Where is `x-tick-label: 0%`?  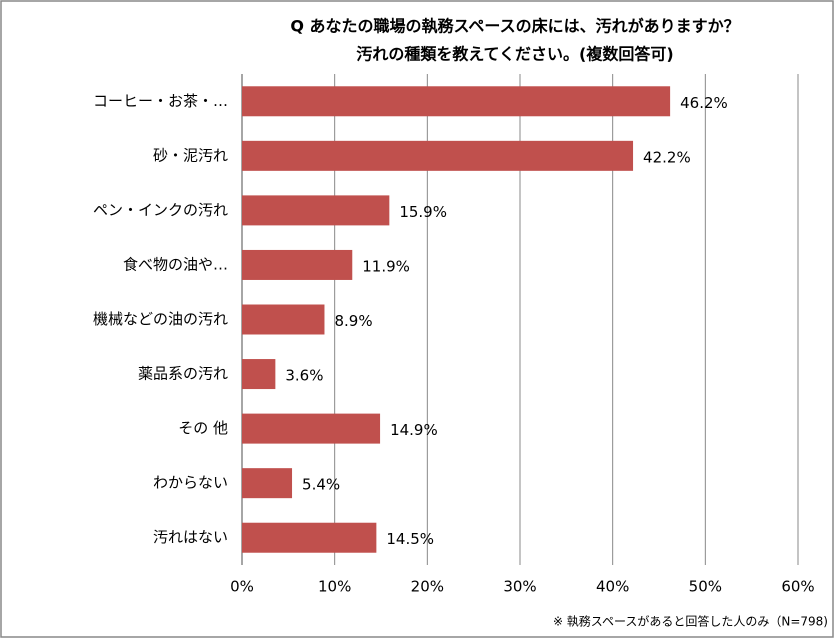
x-tick-label: 0% is located at coordinates (242, 587).